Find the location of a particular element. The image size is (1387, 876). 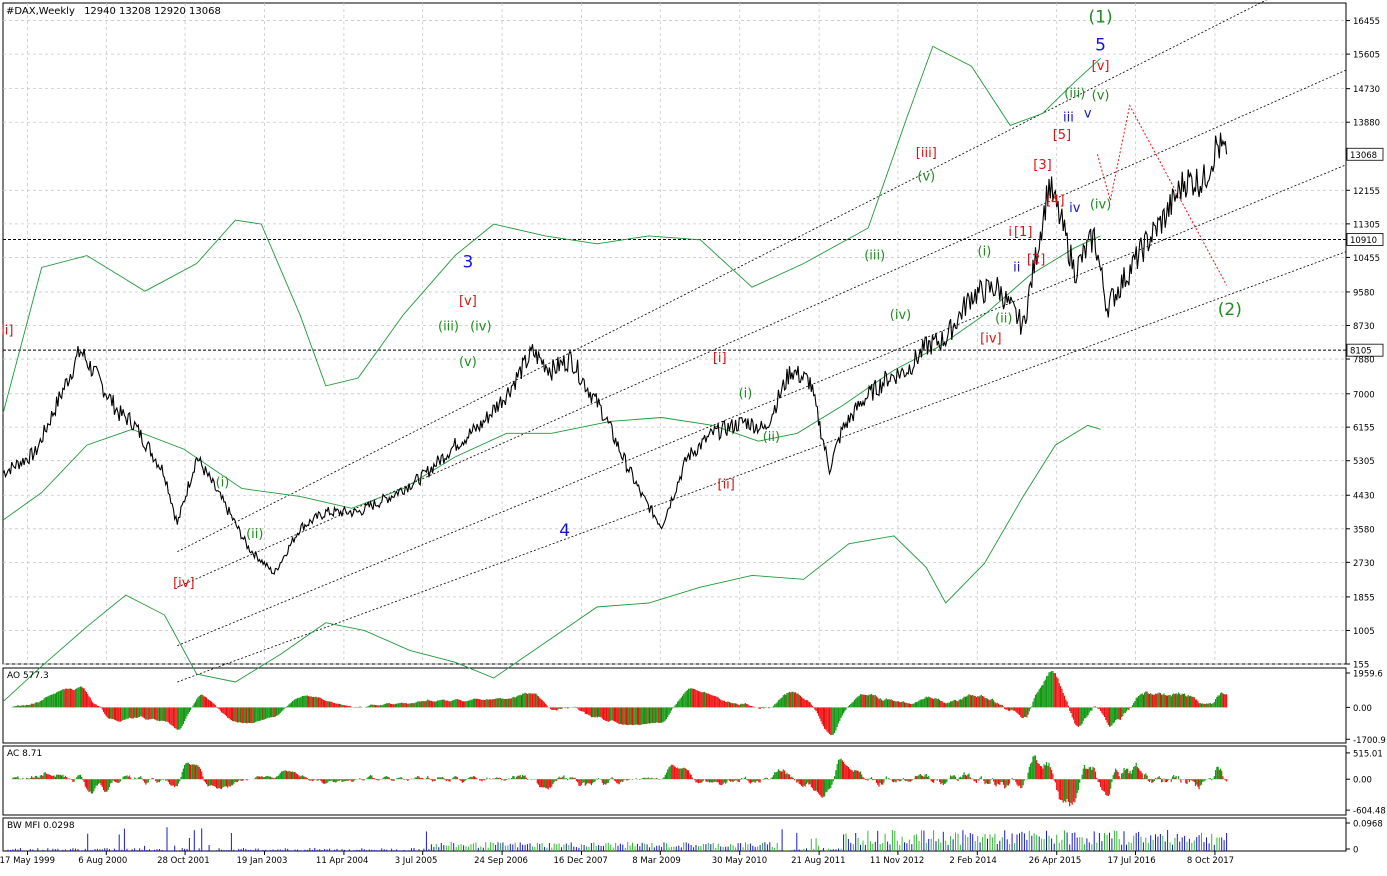

y-tick-label-1: 15605 is located at coordinates (1366, 56).